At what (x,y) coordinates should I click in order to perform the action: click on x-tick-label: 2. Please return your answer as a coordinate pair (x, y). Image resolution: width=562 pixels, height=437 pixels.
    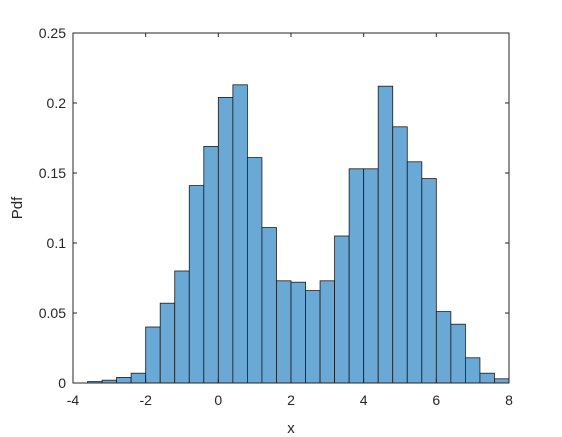
    Looking at the image, I should click on (291, 400).